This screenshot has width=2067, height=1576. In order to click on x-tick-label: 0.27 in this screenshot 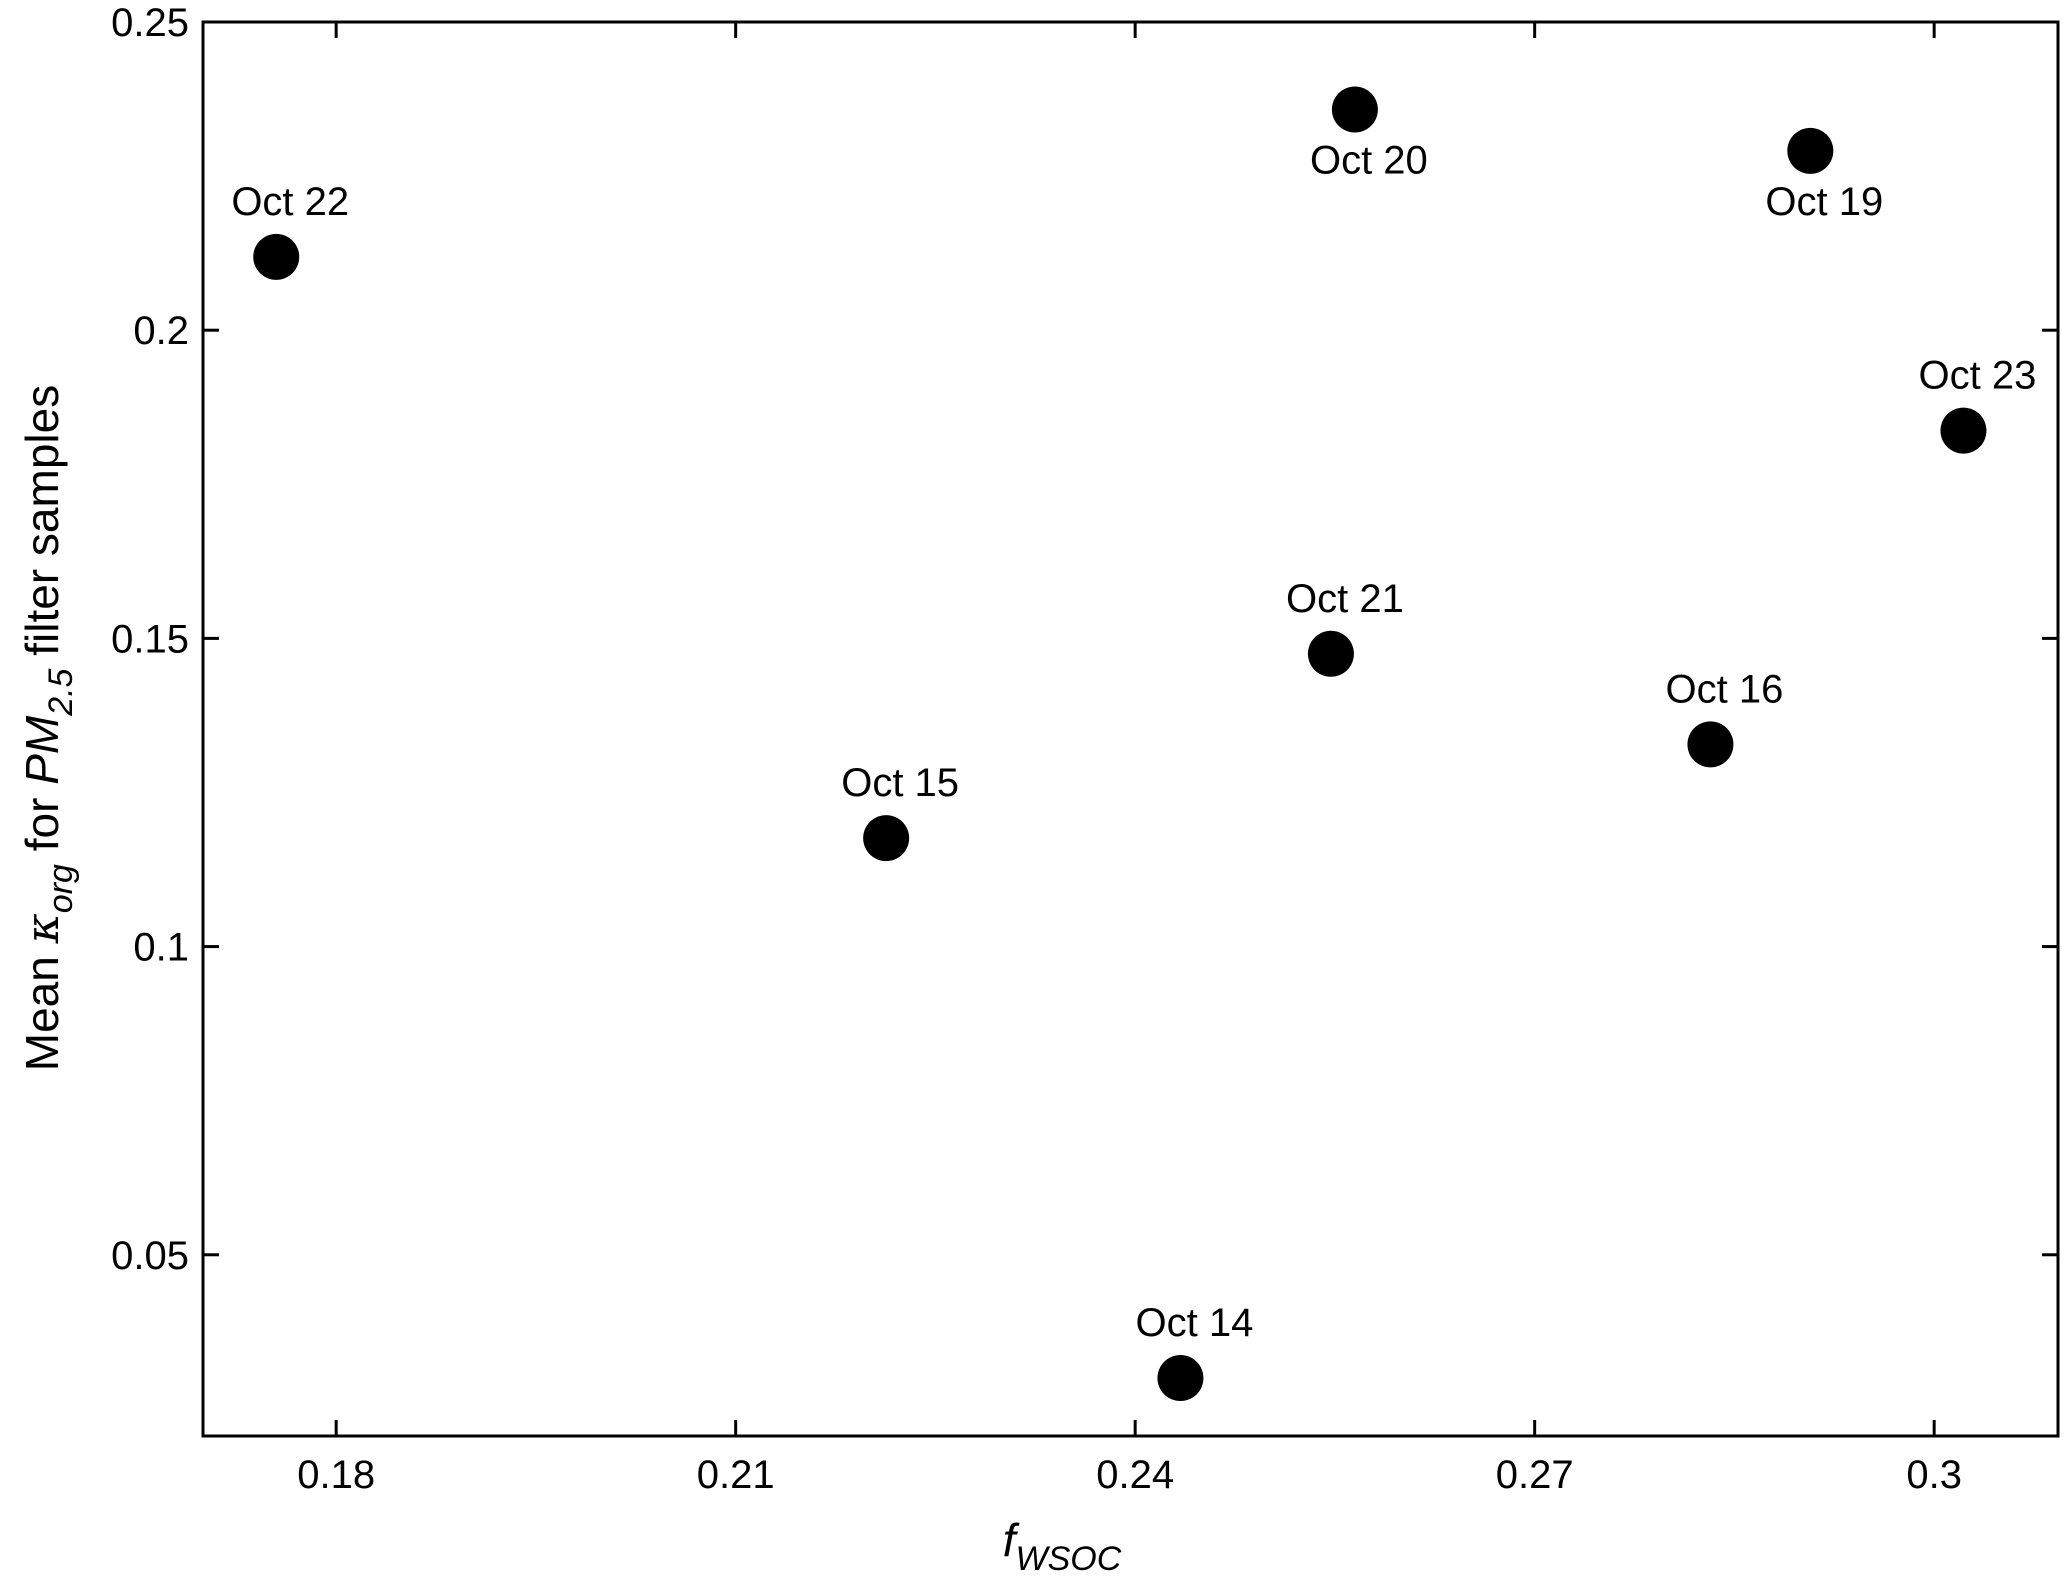, I will do `click(1535, 1475)`.